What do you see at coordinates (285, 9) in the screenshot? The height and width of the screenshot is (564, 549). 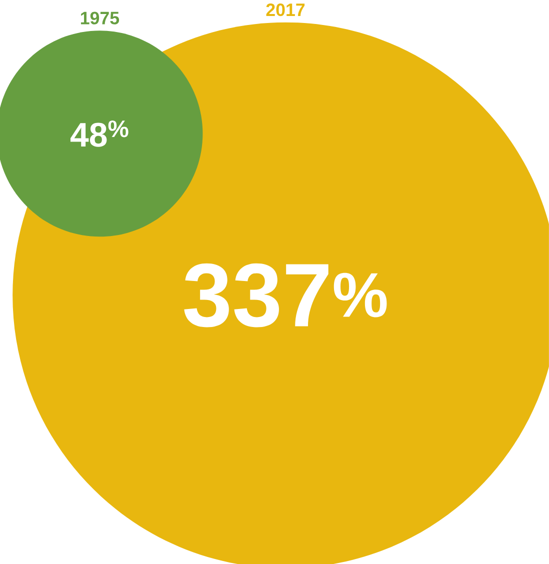 I see `category-label: 2017` at bounding box center [285, 9].